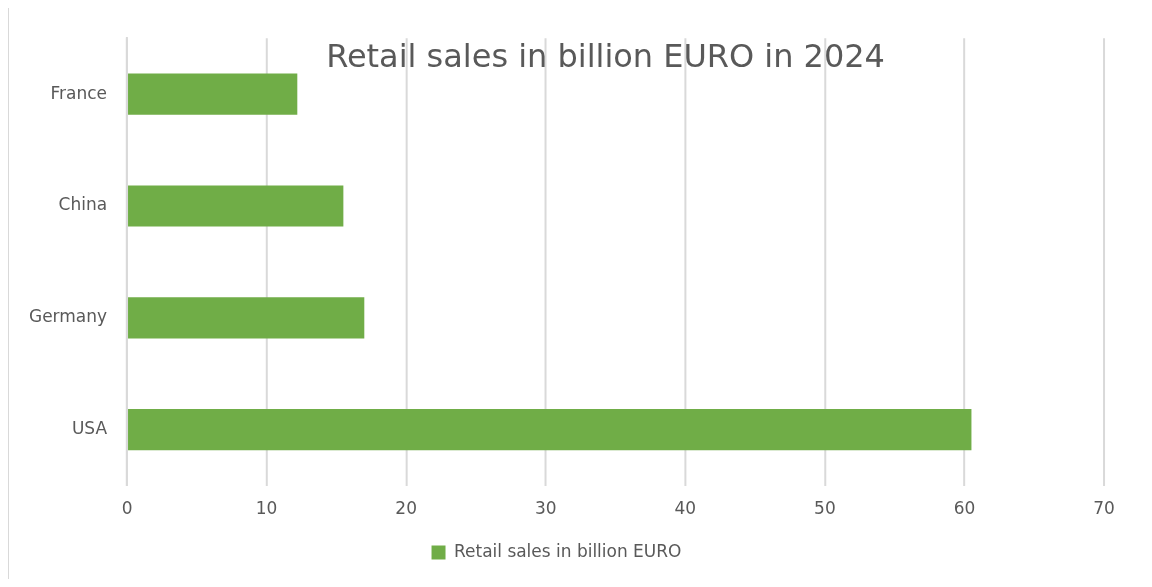 Image resolution: width=1152 pixels, height=587 pixels. I want to click on legend-label: Retail sales in billion EURO, so click(568, 550).